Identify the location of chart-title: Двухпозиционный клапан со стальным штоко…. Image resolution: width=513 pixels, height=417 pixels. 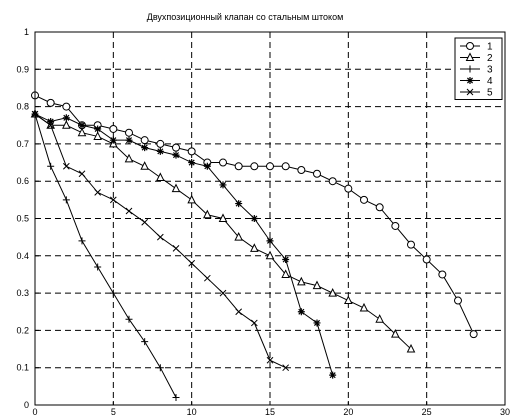
(245, 17).